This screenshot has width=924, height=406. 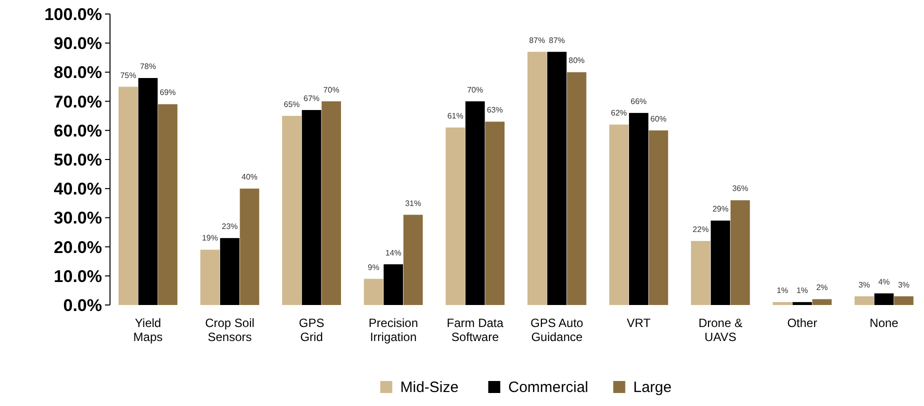 I want to click on y-tick-label: 30.0%, so click(x=78, y=218).